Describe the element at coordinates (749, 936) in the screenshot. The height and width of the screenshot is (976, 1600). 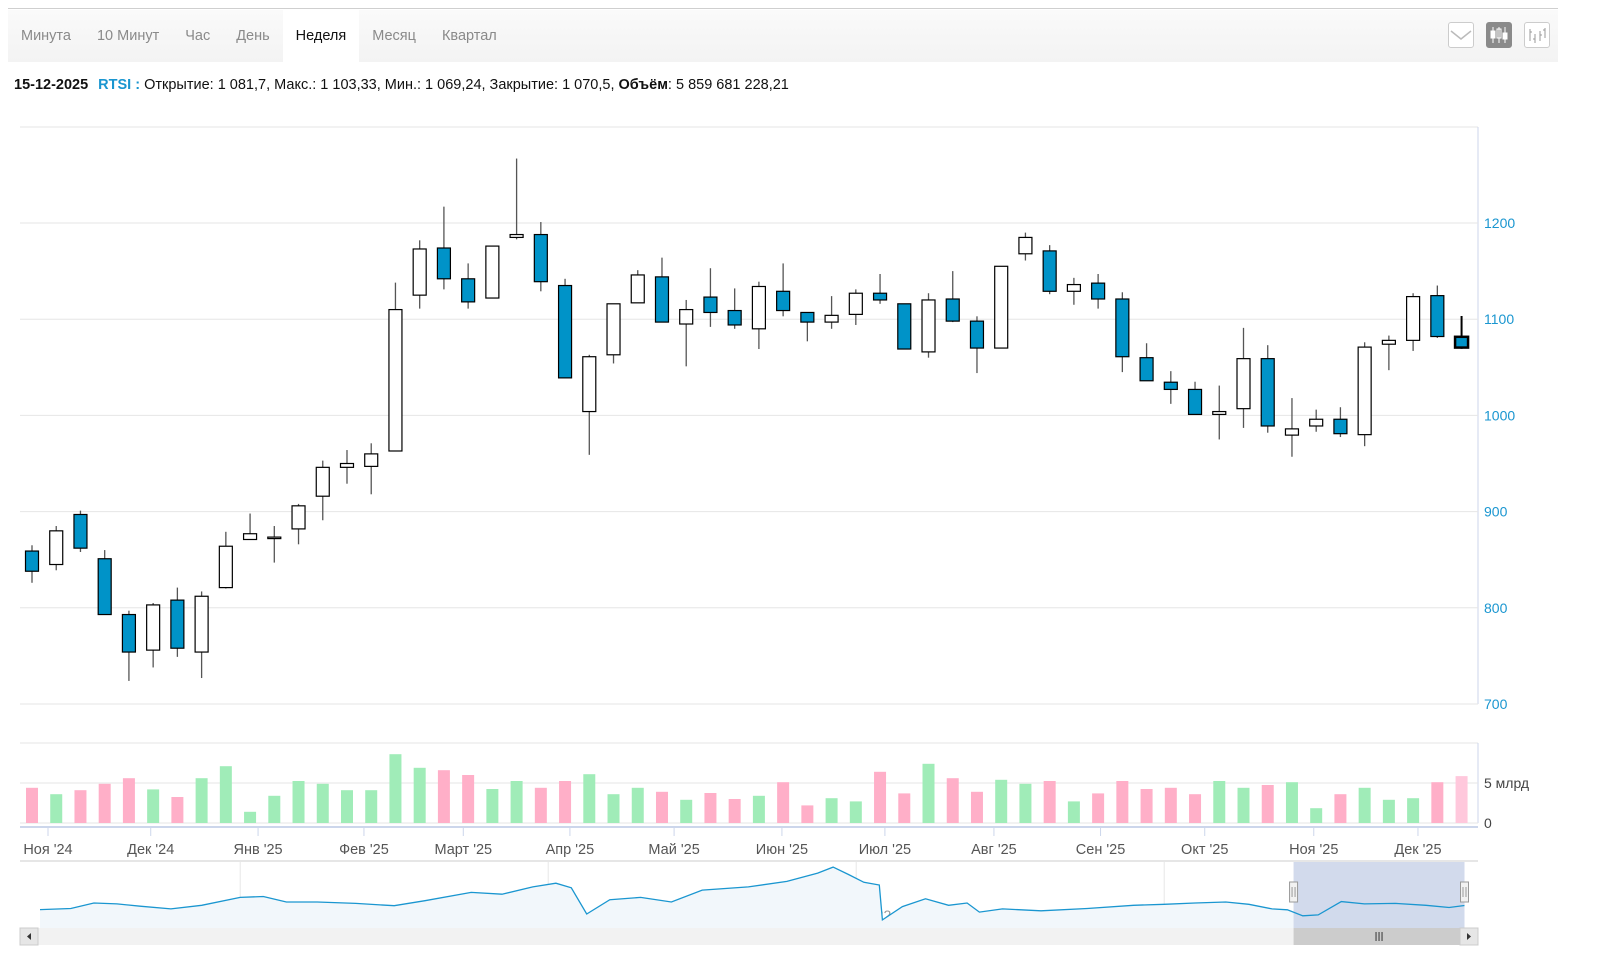
I see `scrollbar-track` at that location.